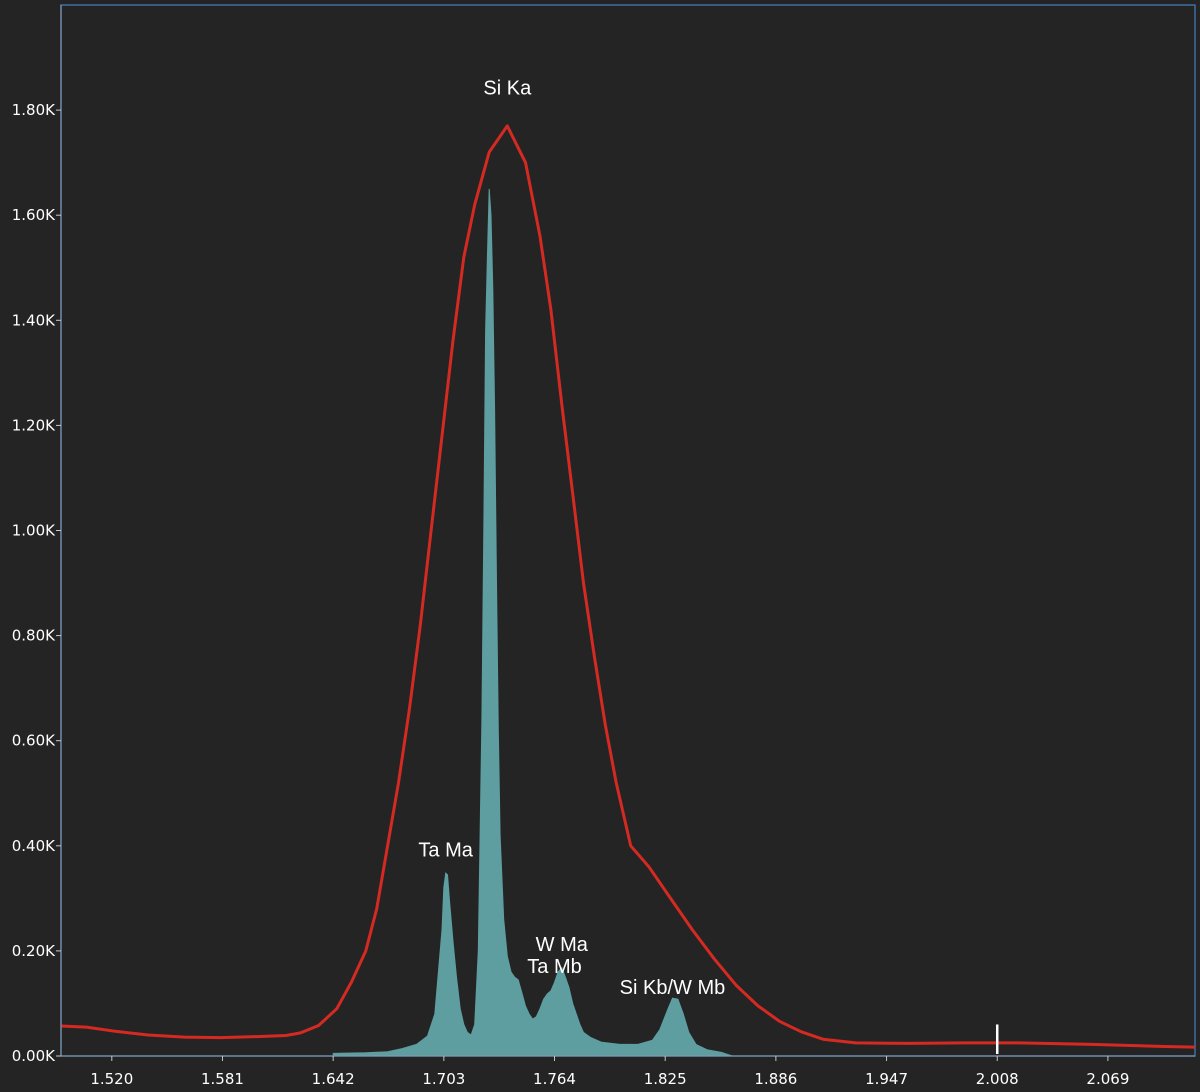 This screenshot has width=1200, height=1092. Describe the element at coordinates (34, 215) in the screenshot. I see `y-tick-label: 1.60K` at that location.